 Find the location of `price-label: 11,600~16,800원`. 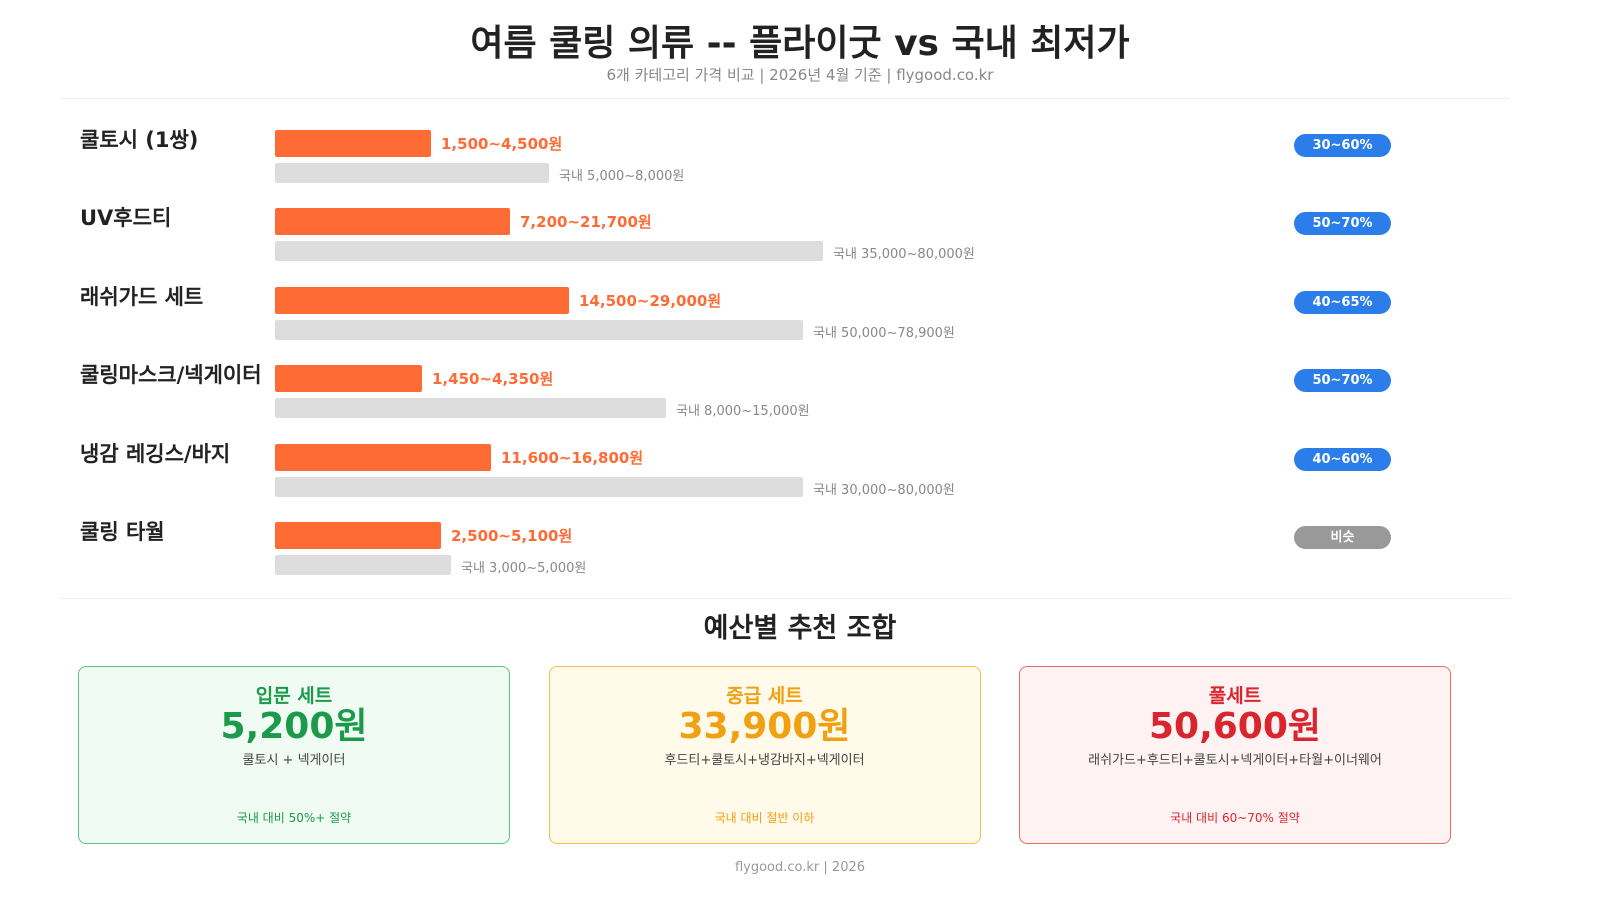

price-label: 11,600~16,800원 is located at coordinates (572, 457).